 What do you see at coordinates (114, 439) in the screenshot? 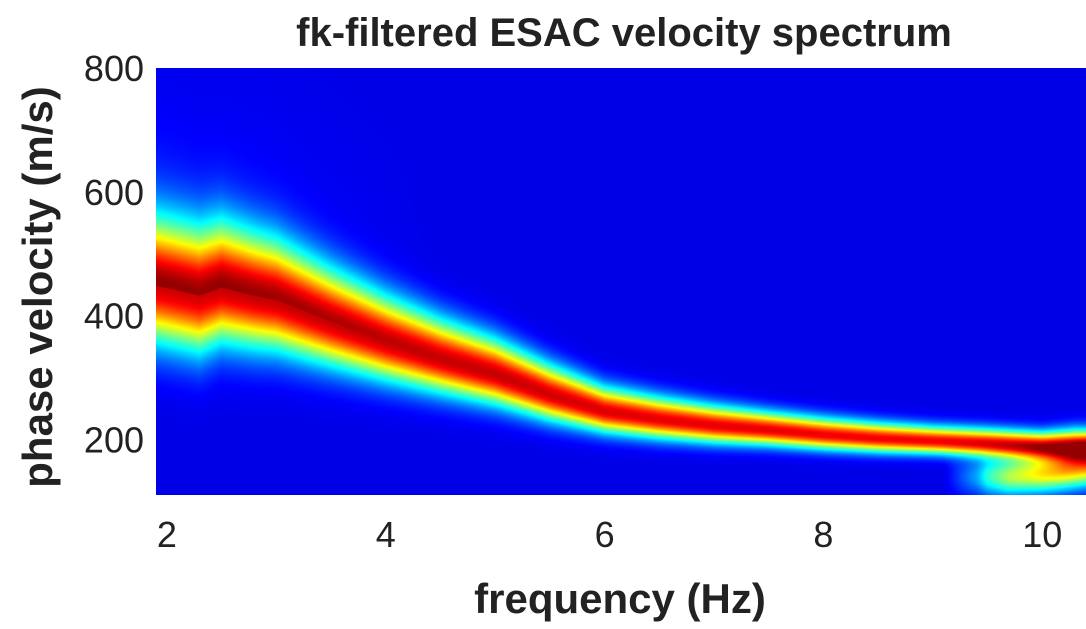
I see `y-tick-label: 200` at bounding box center [114, 439].